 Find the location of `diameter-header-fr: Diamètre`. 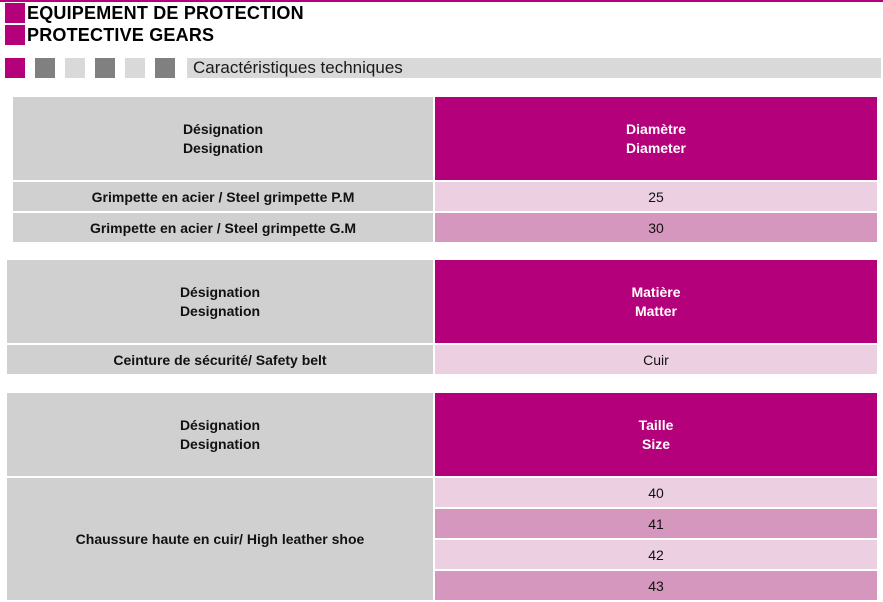

diameter-header-fr: Diamètre is located at coordinates (656, 128).